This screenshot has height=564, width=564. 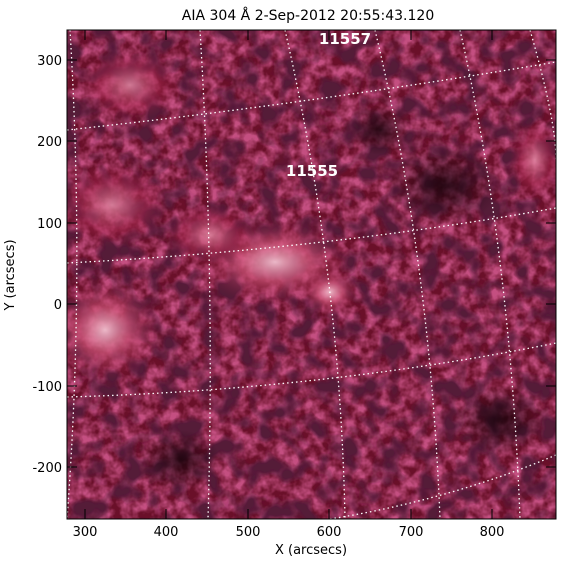 What do you see at coordinates (49, 142) in the screenshot?
I see `y-tick-label: 200` at bounding box center [49, 142].